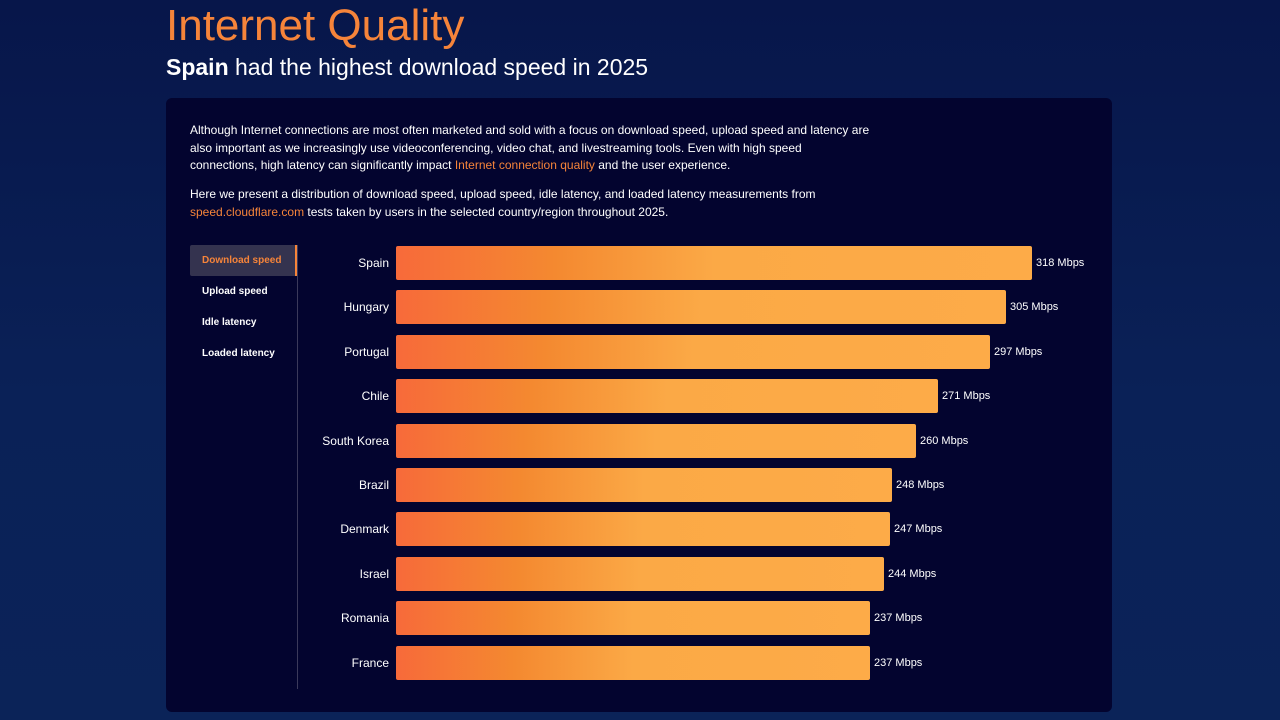 The width and height of the screenshot is (1280, 720). What do you see at coordinates (374, 573) in the screenshot?
I see `bar-label-israel: Israel` at bounding box center [374, 573].